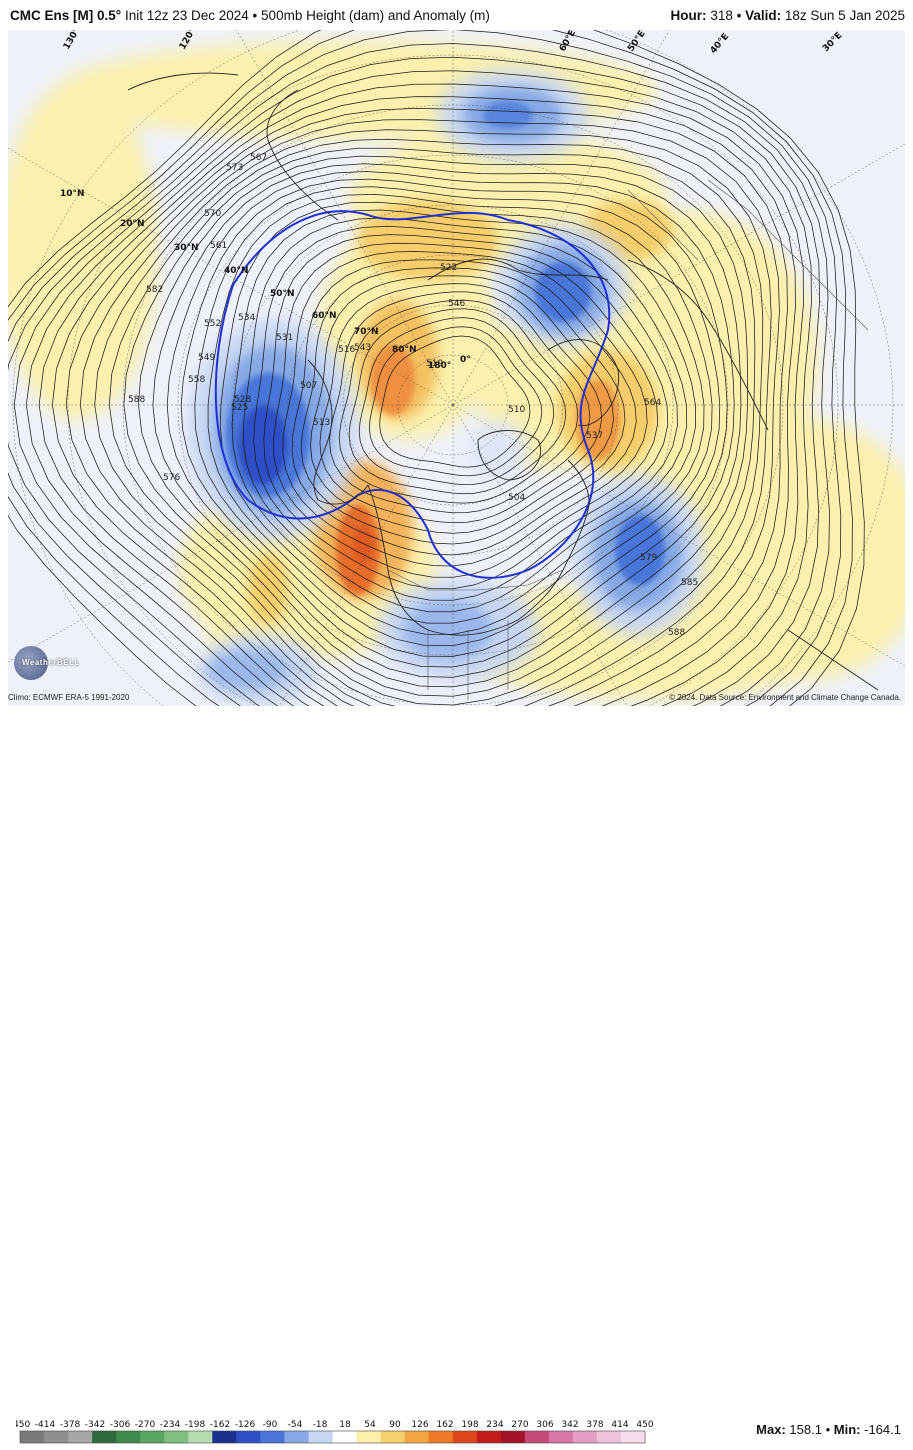  What do you see at coordinates (171, 478) in the screenshot?
I see `contour-label: 576` at bounding box center [171, 478].